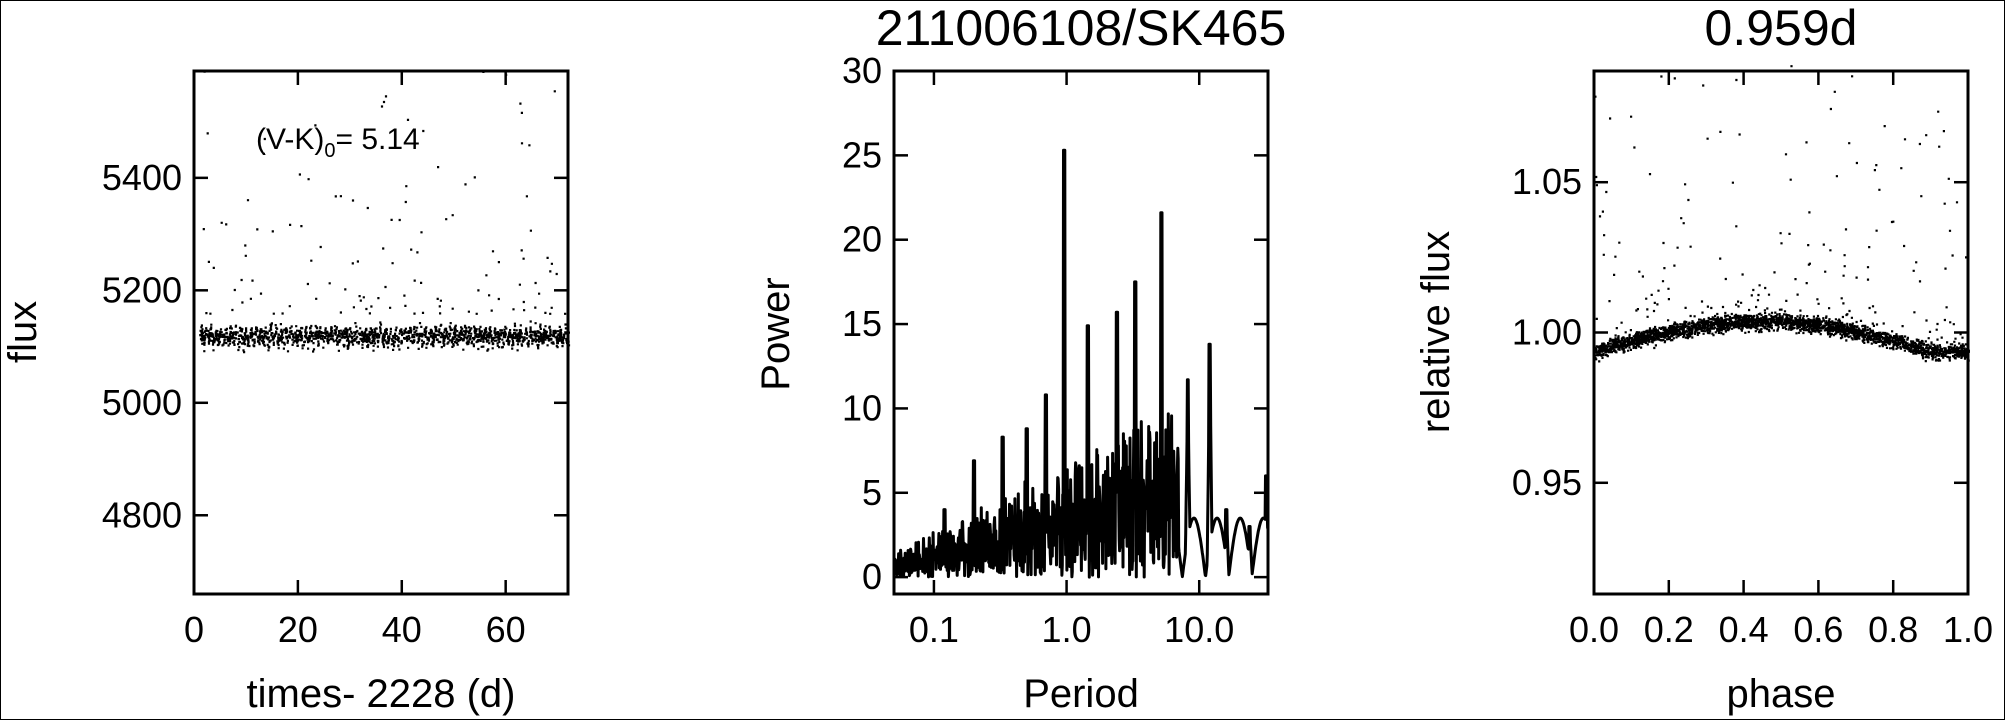 The image size is (2005, 720). What do you see at coordinates (142, 177) in the screenshot?
I see `lightcurve-ytick-label: 5400` at bounding box center [142, 177].